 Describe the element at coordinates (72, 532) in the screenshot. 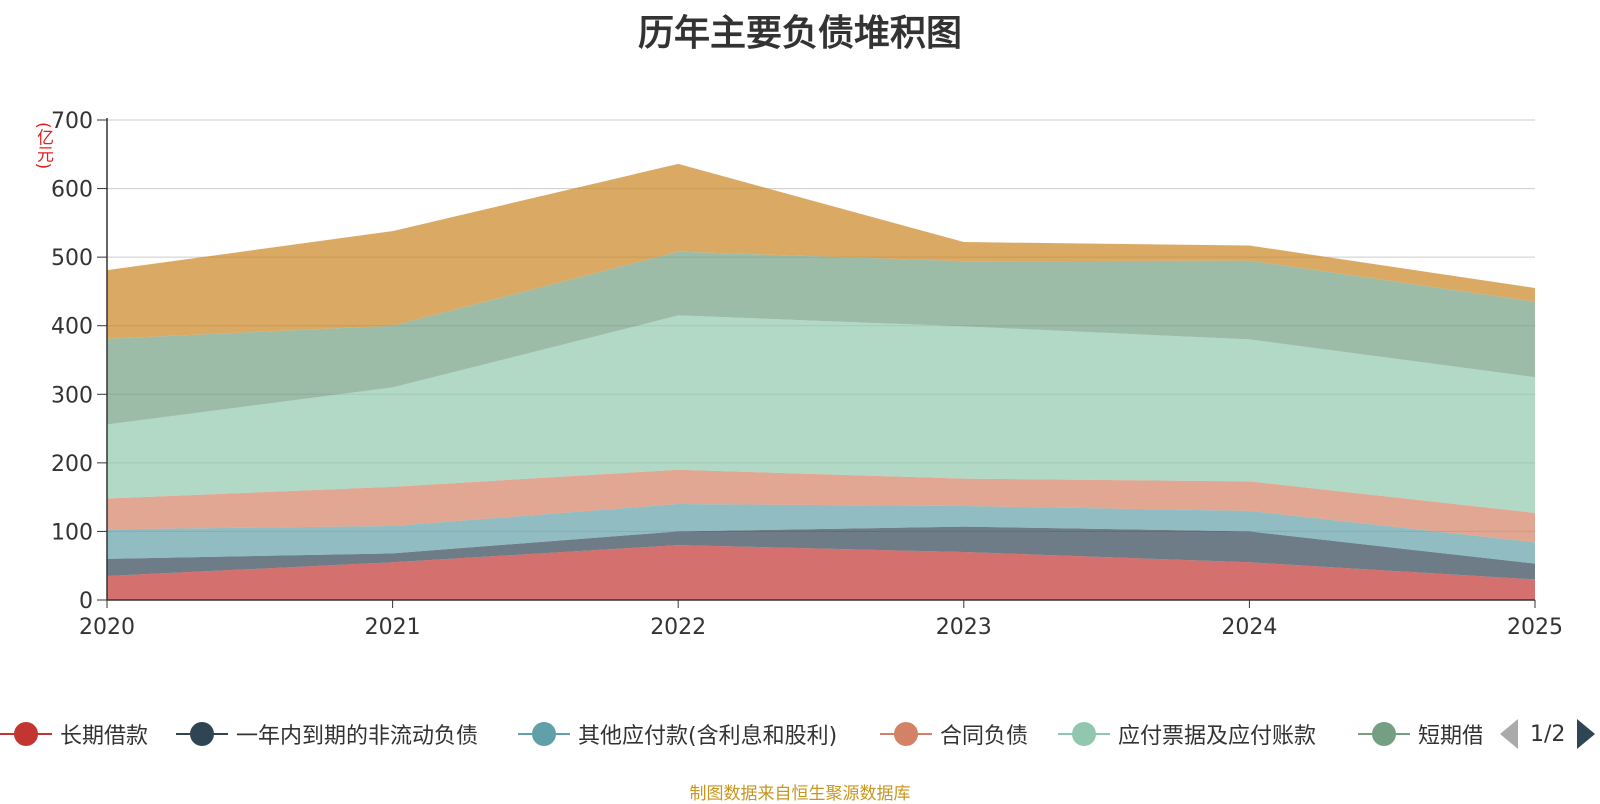

I see `y-tick-label: 100` at that location.